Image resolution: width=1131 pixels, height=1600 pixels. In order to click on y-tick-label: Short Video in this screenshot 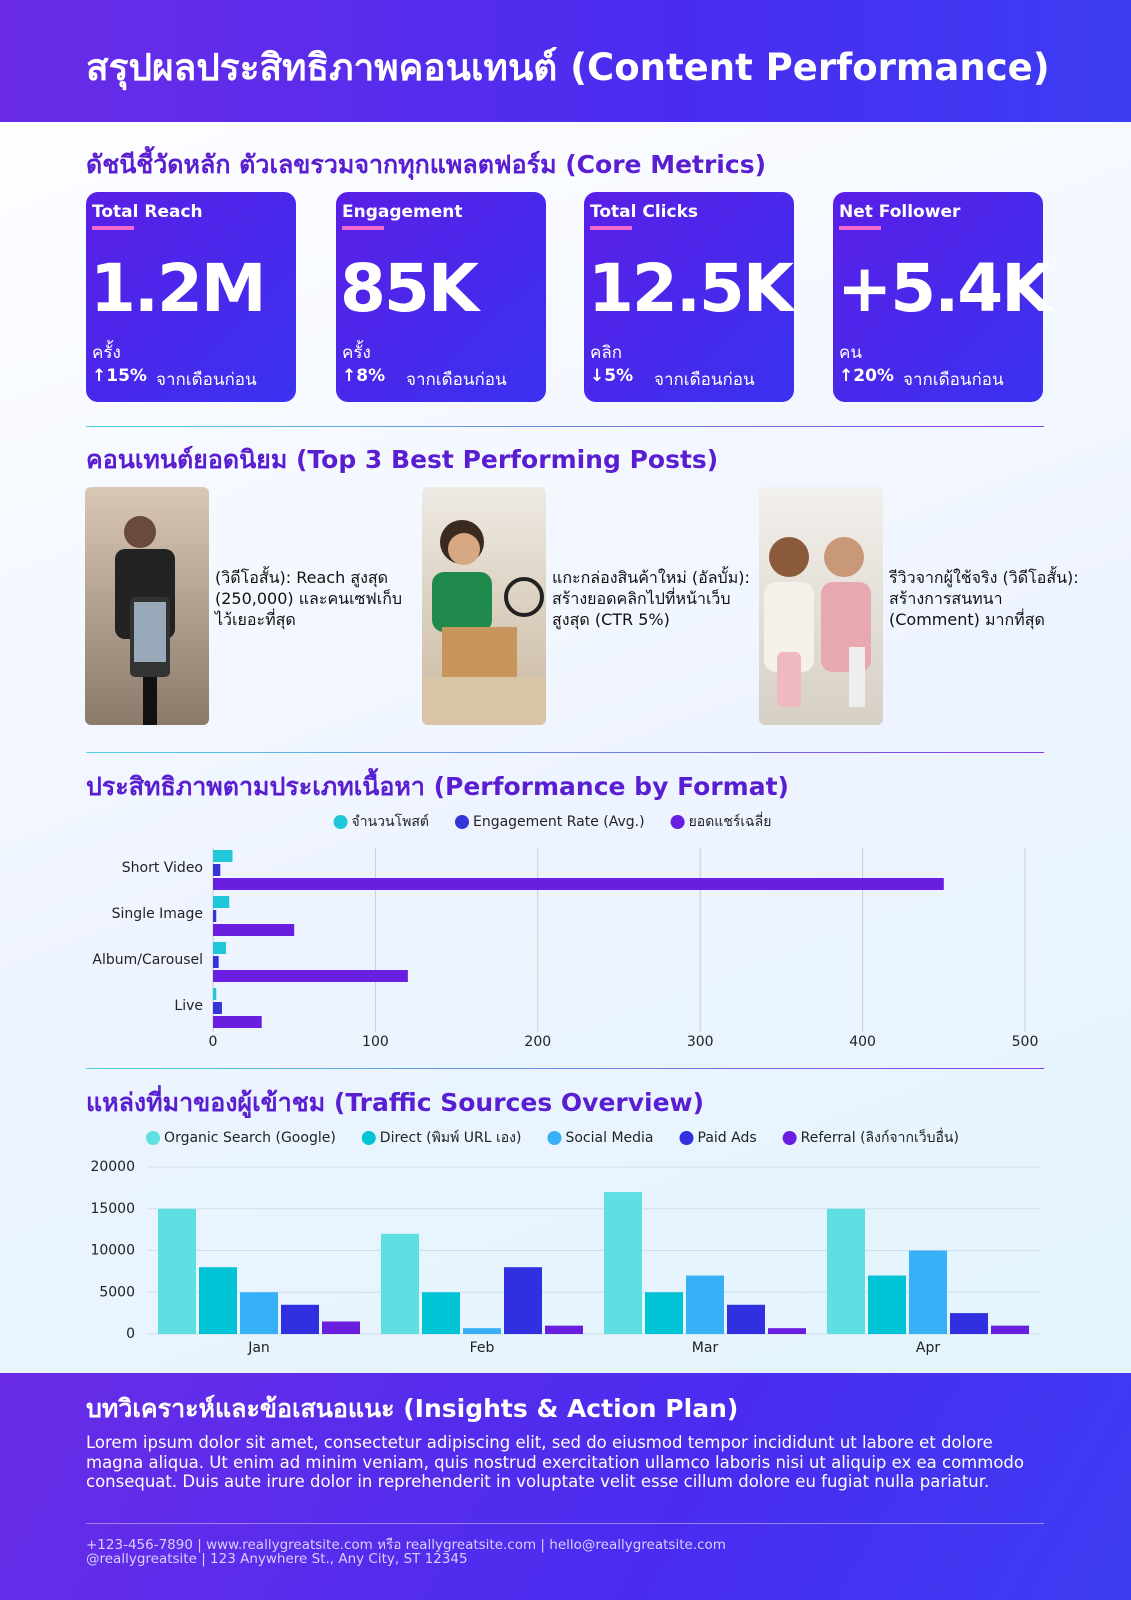, I will do `click(162, 868)`.